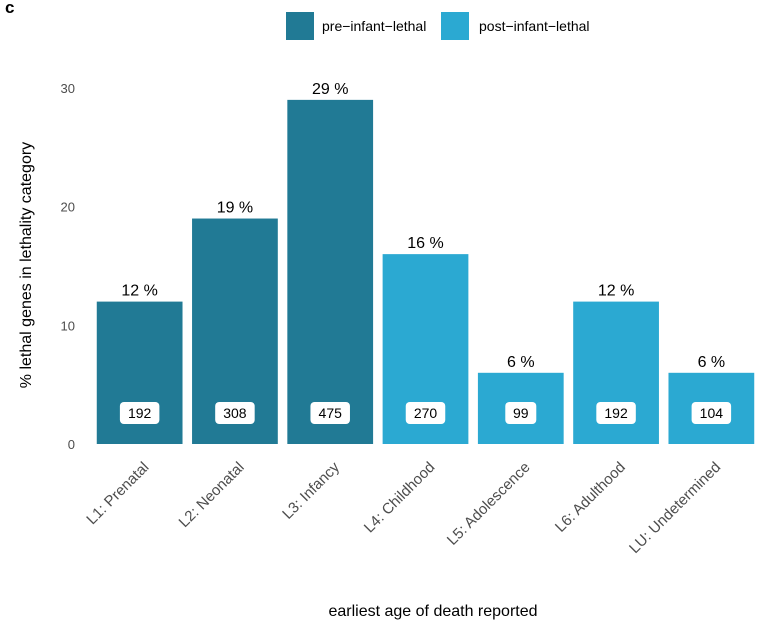  I want to click on x-tick-label: L5: Adolescence, so click(489, 504).